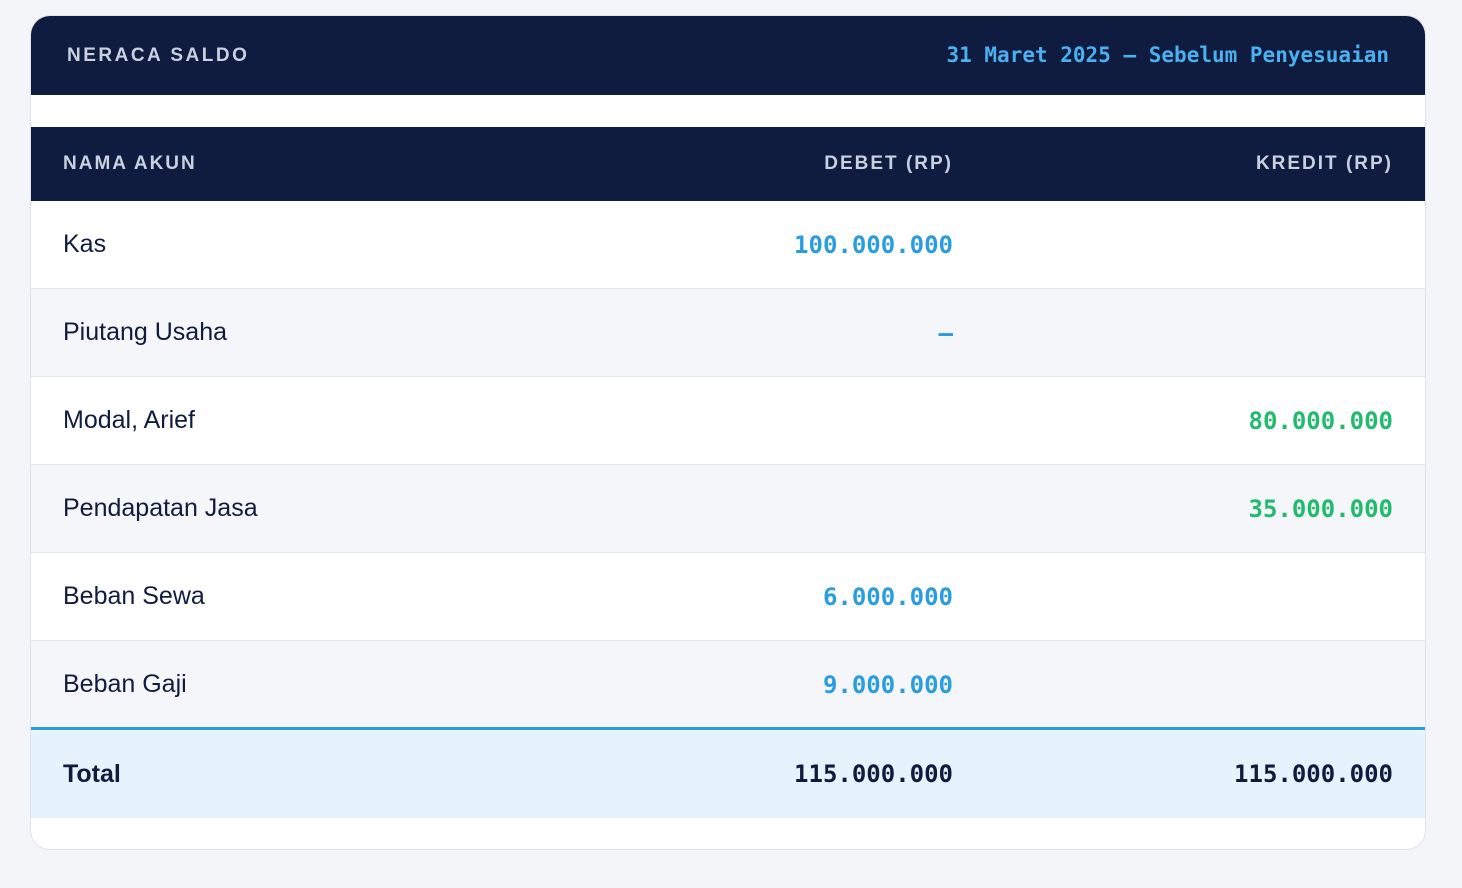 The image size is (1462, 888). I want to click on table-row: Beban Gaji 9.000.000, so click(728, 685).